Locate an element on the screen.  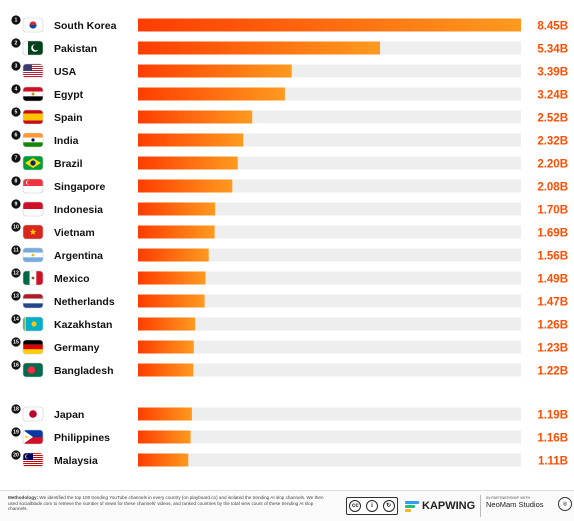
value-label: 1.47B is located at coordinates (552, 303).